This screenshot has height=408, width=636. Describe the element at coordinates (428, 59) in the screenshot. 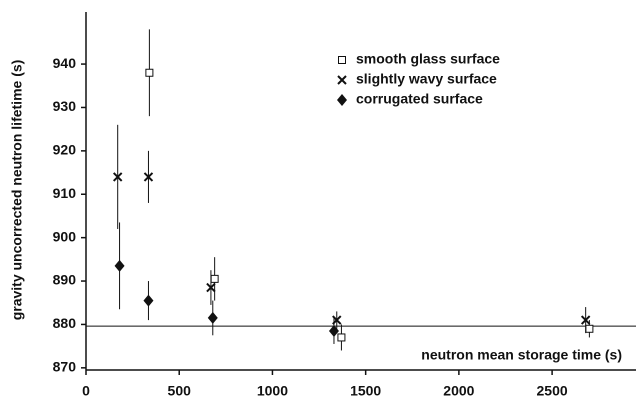

I see `legend-label: smooth glass surface` at that location.